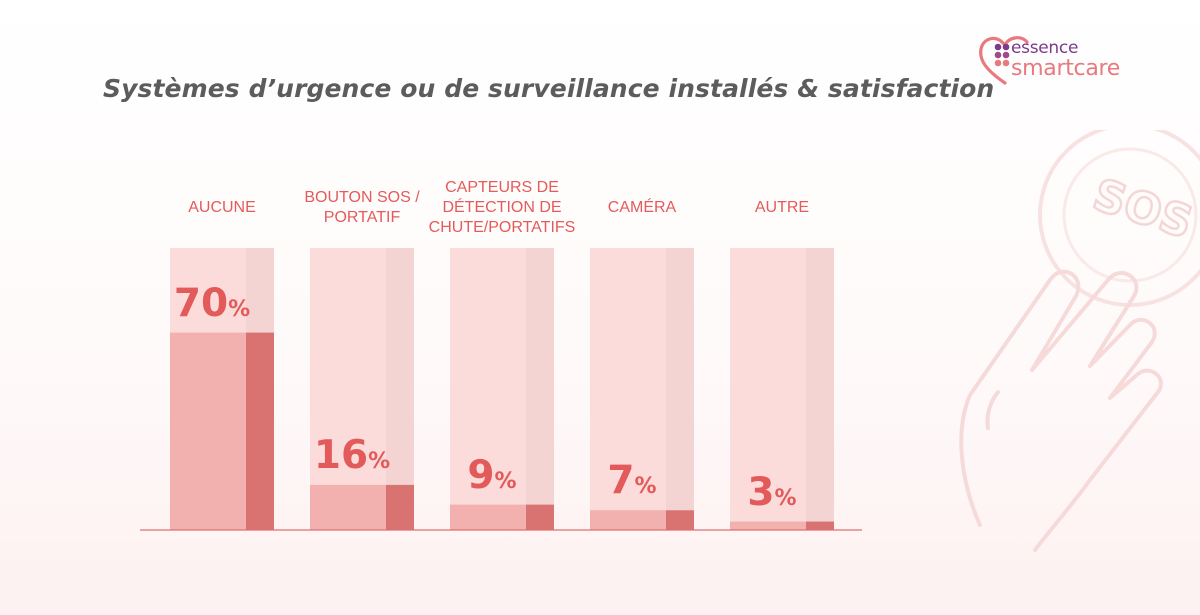 This screenshot has width=1200, height=615. I want to click on logo-text-essence: essence, so click(1045, 48).